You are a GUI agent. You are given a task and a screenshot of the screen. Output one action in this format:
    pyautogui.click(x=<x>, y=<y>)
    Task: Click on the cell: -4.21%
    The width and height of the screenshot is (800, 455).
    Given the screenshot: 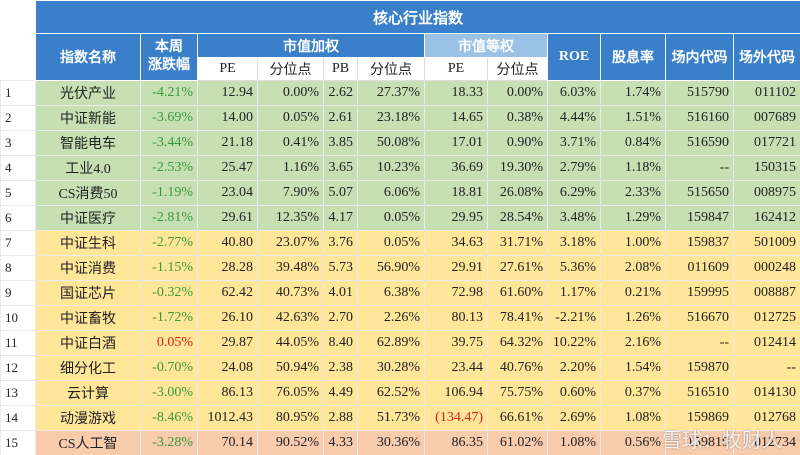 What is the action you would take?
    pyautogui.click(x=169, y=93)
    